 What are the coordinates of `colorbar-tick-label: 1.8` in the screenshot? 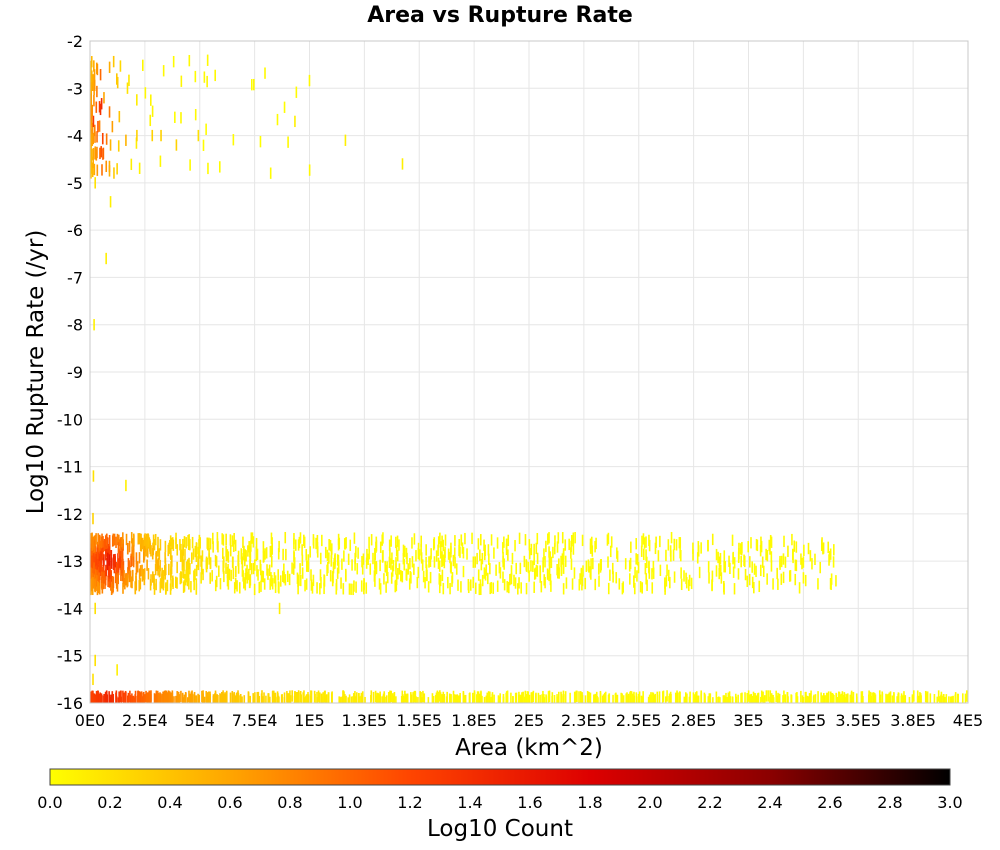 It's located at (589, 802).